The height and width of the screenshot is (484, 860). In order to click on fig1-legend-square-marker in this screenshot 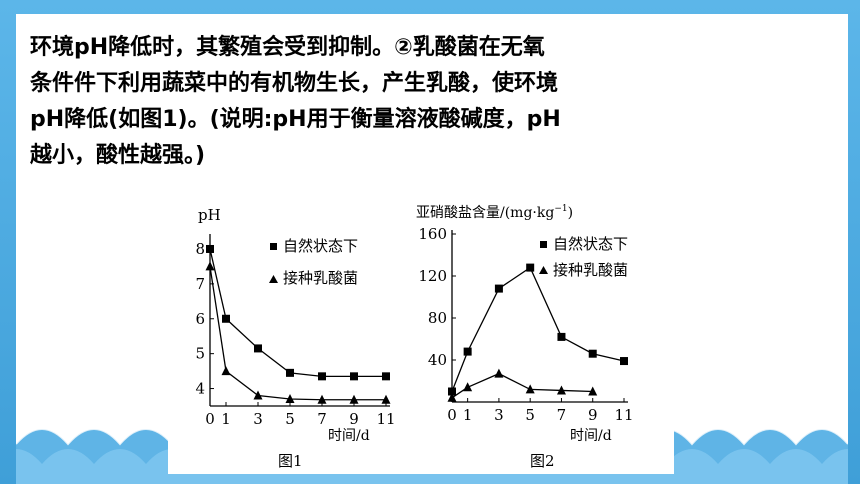, I will do `click(273, 246)`.